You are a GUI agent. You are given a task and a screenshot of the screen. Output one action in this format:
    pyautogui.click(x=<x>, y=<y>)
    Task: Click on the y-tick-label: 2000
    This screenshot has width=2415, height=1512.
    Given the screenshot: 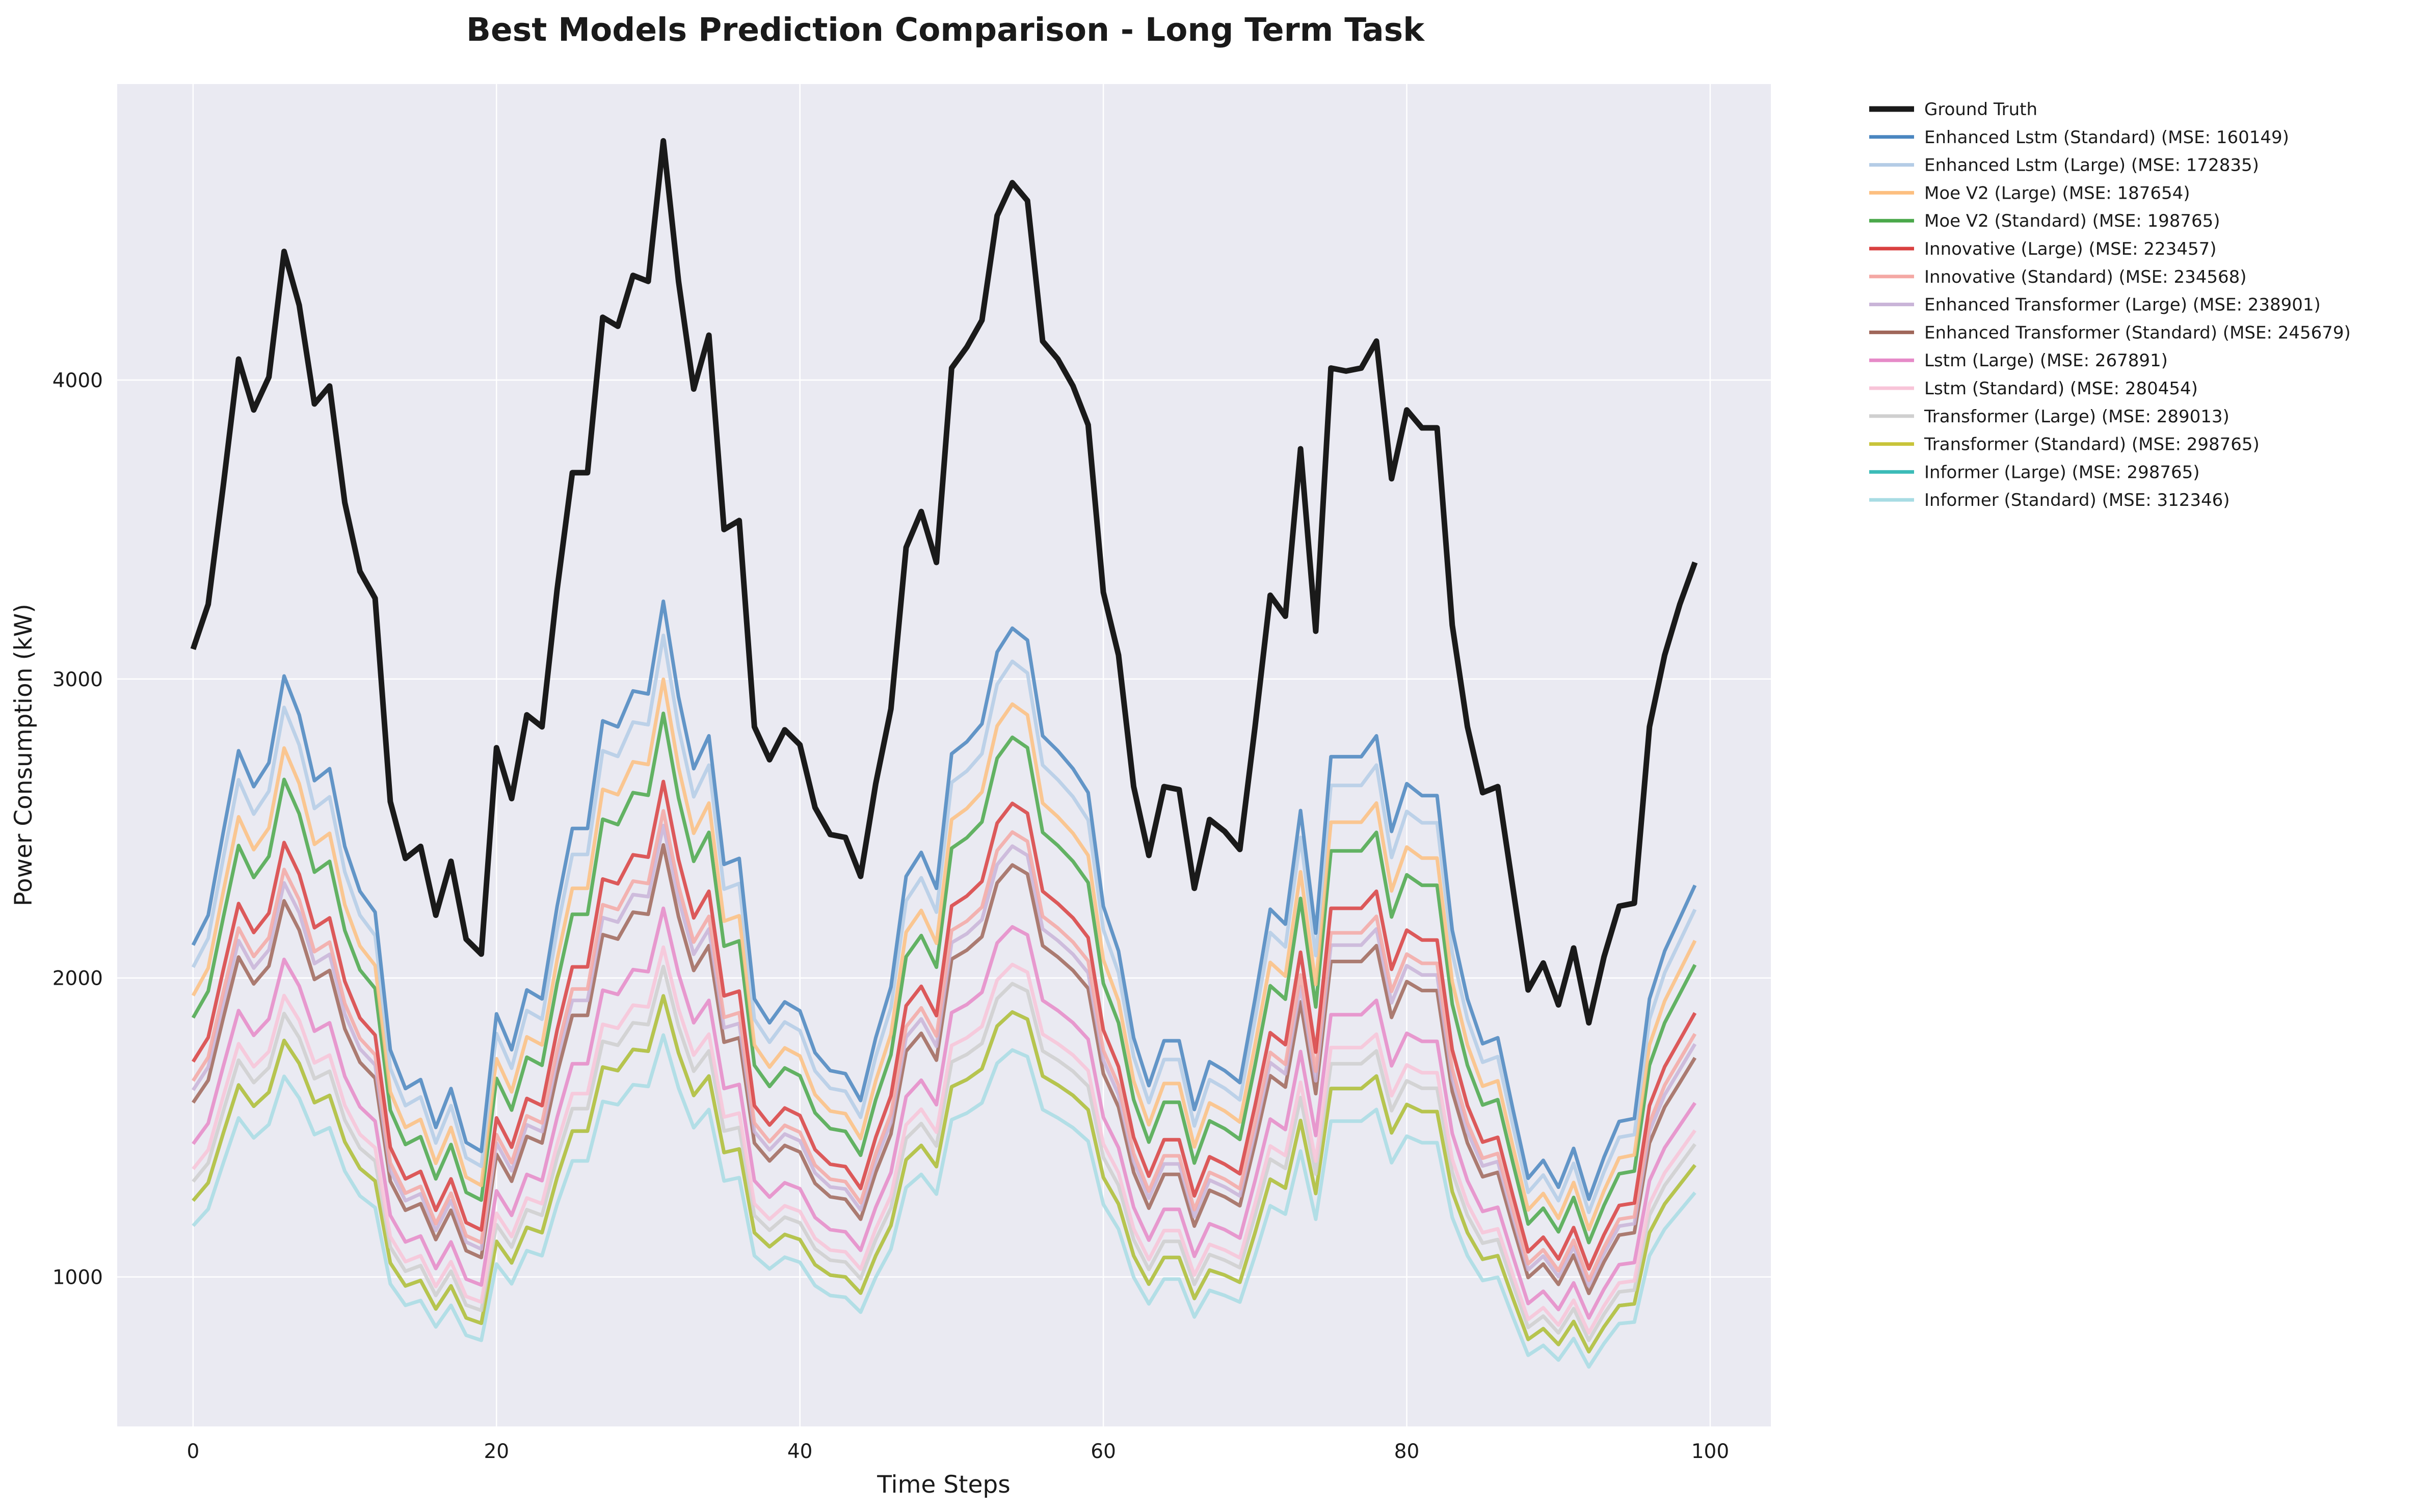 What is the action you would take?
    pyautogui.click(x=77, y=978)
    